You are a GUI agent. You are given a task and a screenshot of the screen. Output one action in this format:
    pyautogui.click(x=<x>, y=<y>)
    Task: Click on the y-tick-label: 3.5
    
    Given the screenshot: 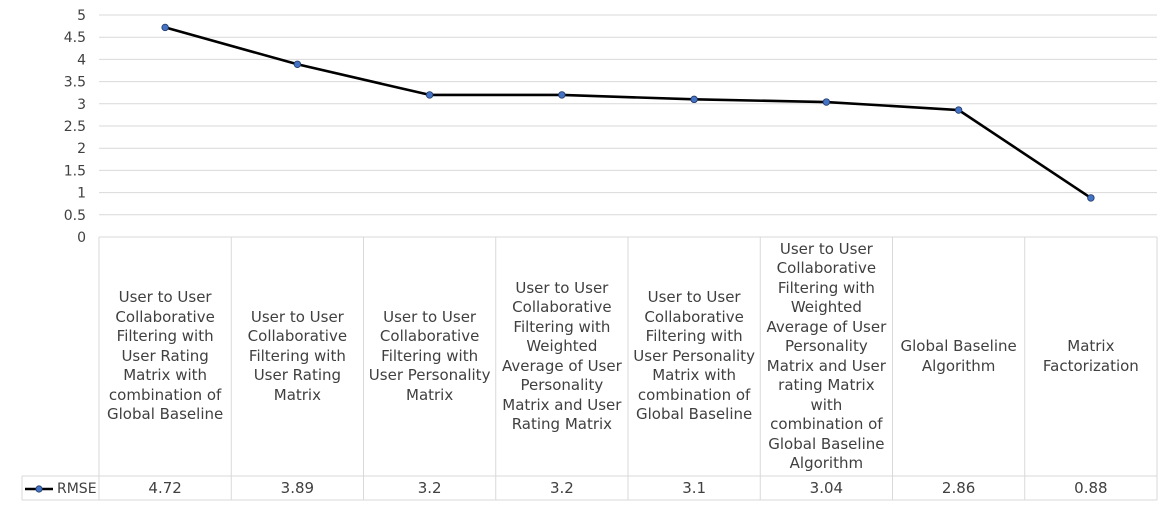 What is the action you would take?
    pyautogui.click(x=75, y=83)
    